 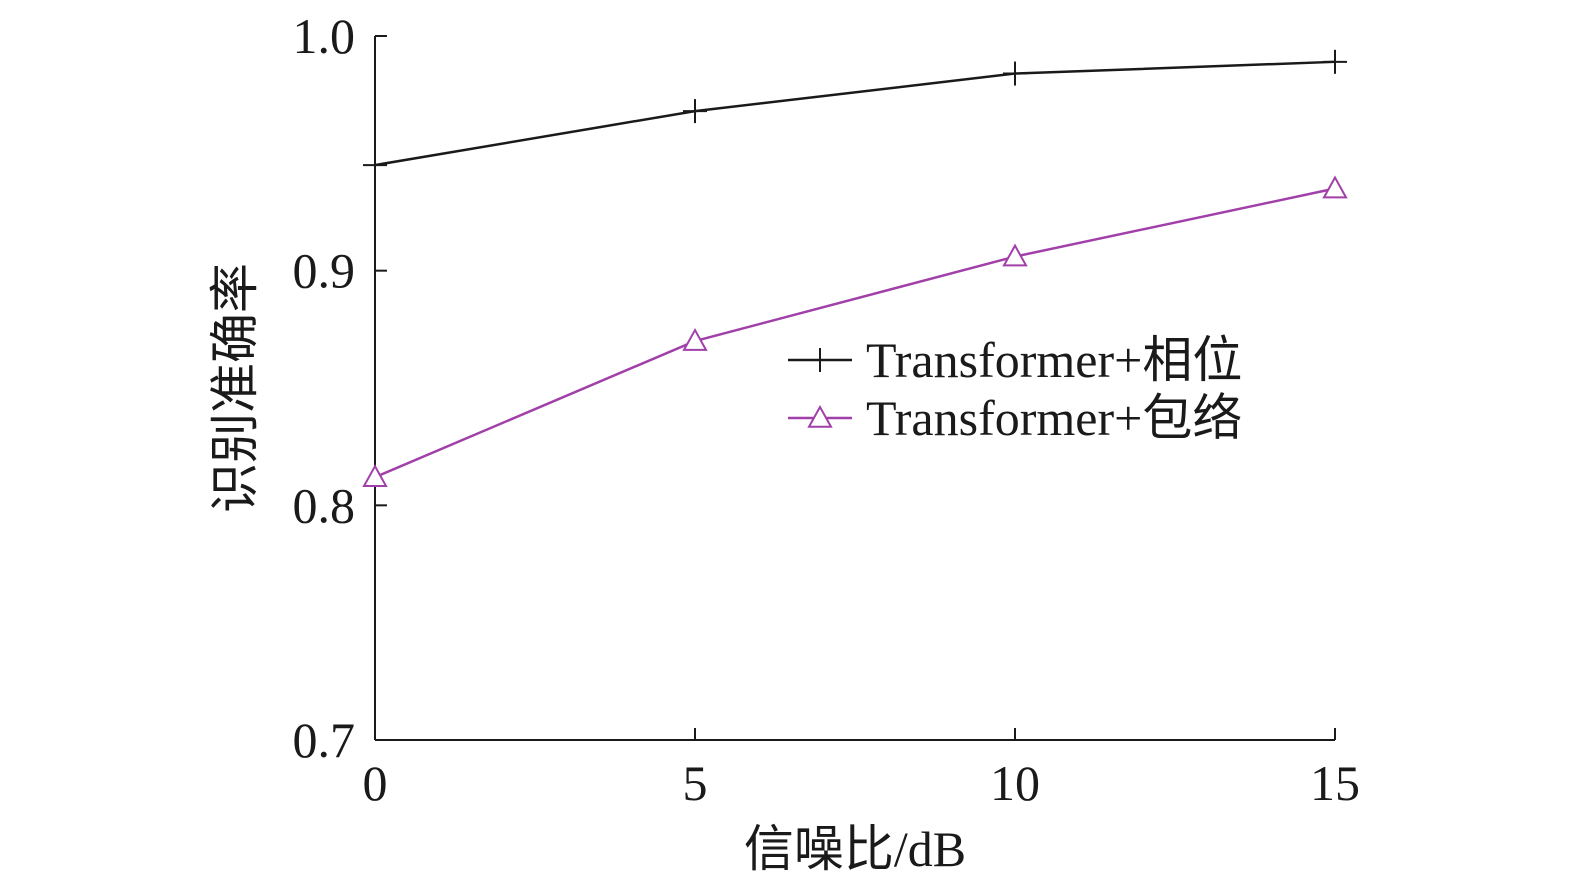 What do you see at coordinates (324, 505) in the screenshot?
I see `y-tick-label: 0.8` at bounding box center [324, 505].